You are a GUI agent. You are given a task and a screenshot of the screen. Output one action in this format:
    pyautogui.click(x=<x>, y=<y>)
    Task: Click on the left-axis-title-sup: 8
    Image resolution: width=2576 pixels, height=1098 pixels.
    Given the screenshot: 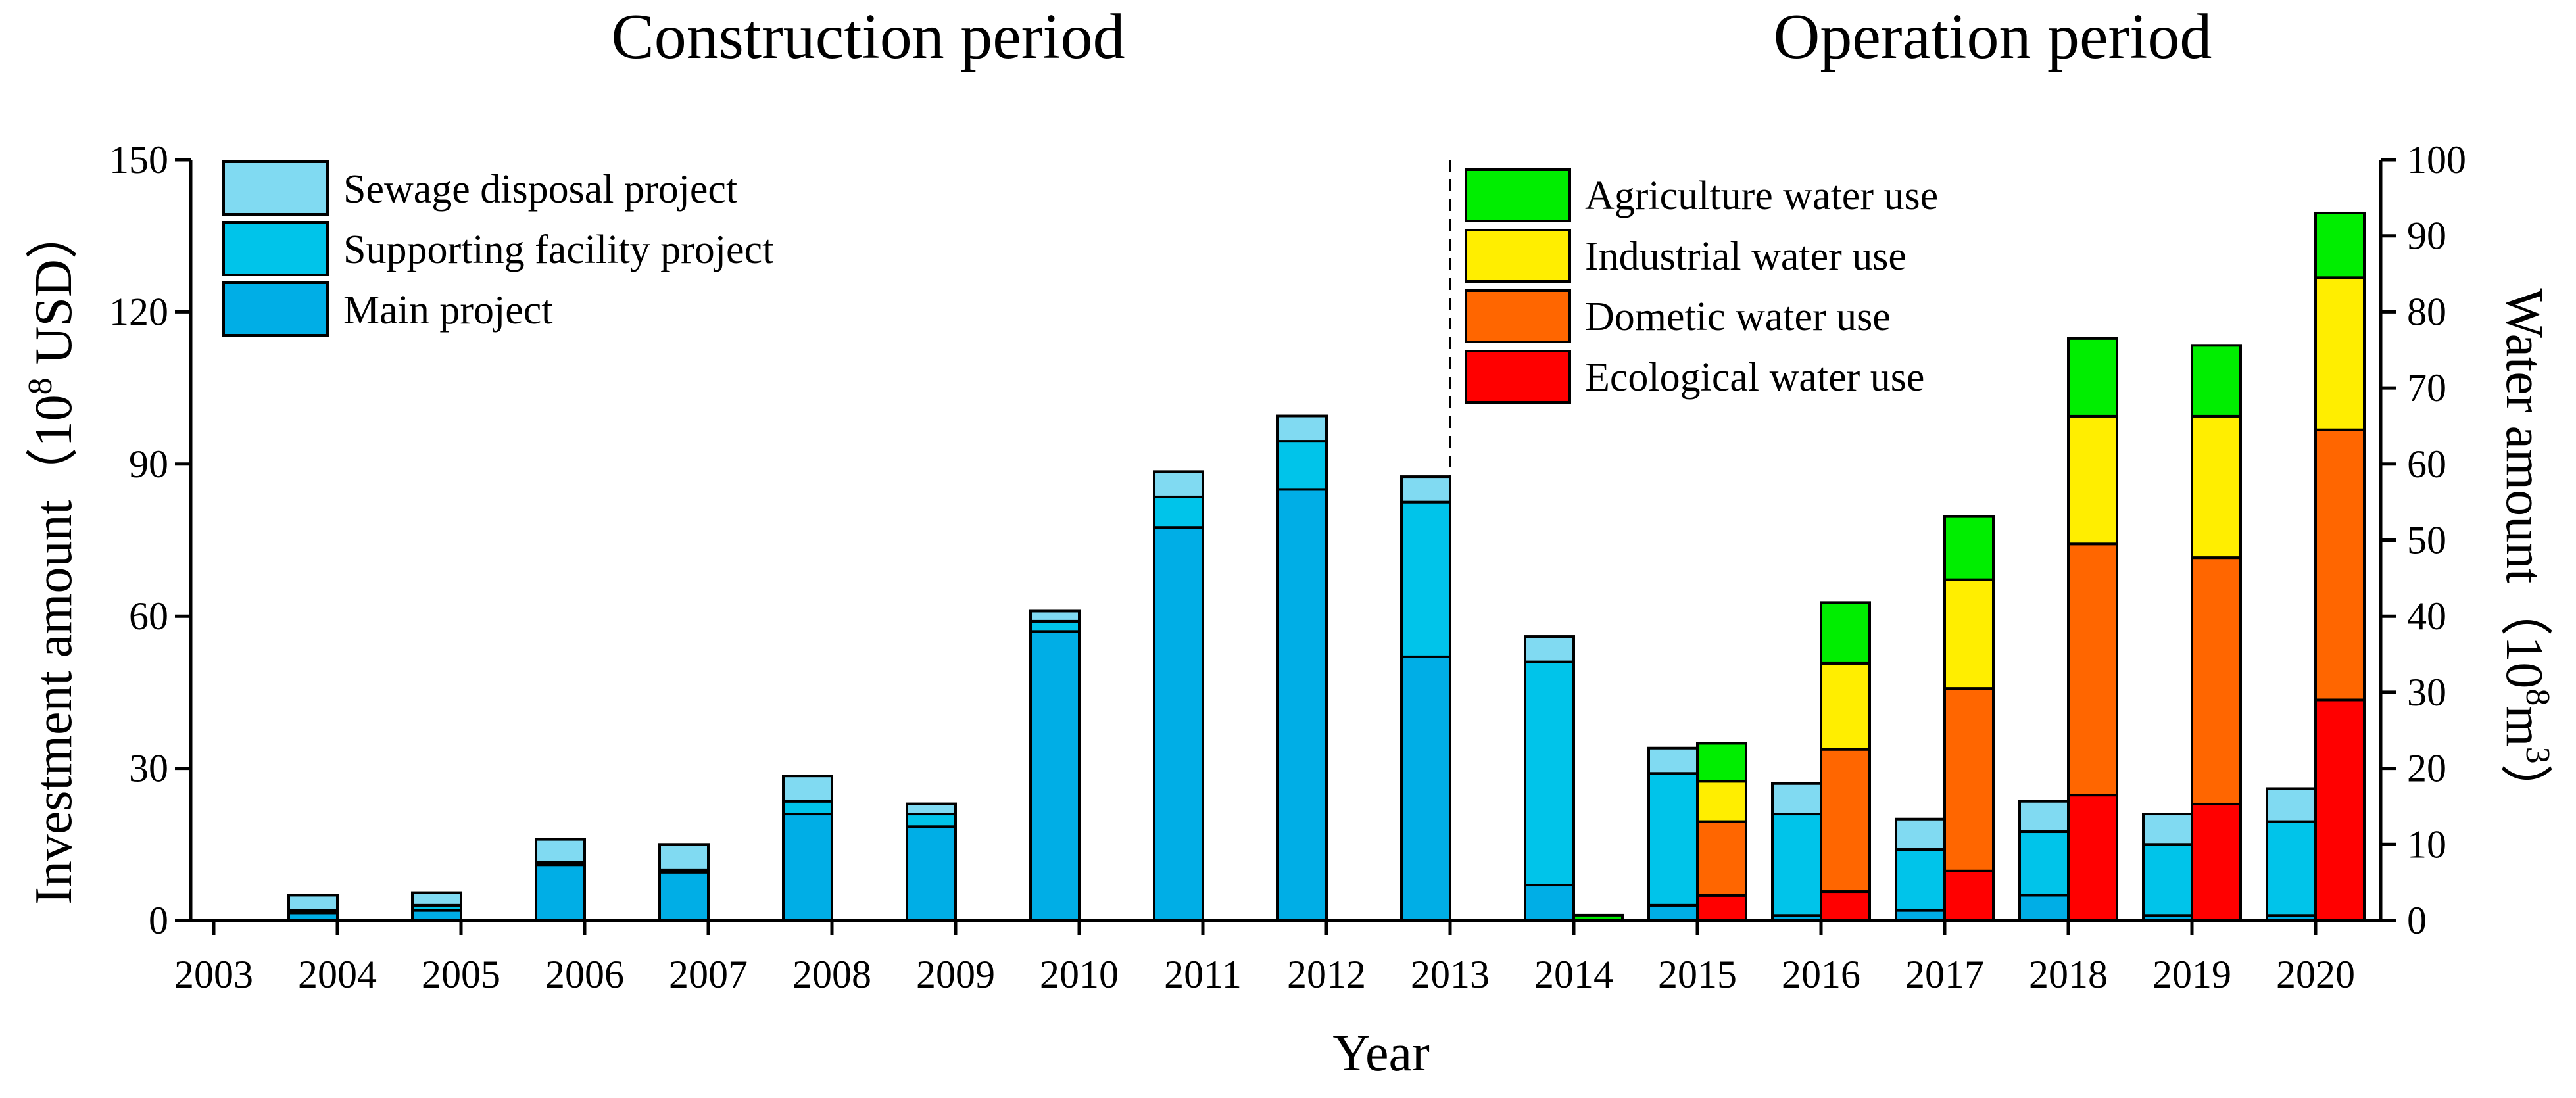 What is the action you would take?
    pyautogui.click(x=40, y=386)
    